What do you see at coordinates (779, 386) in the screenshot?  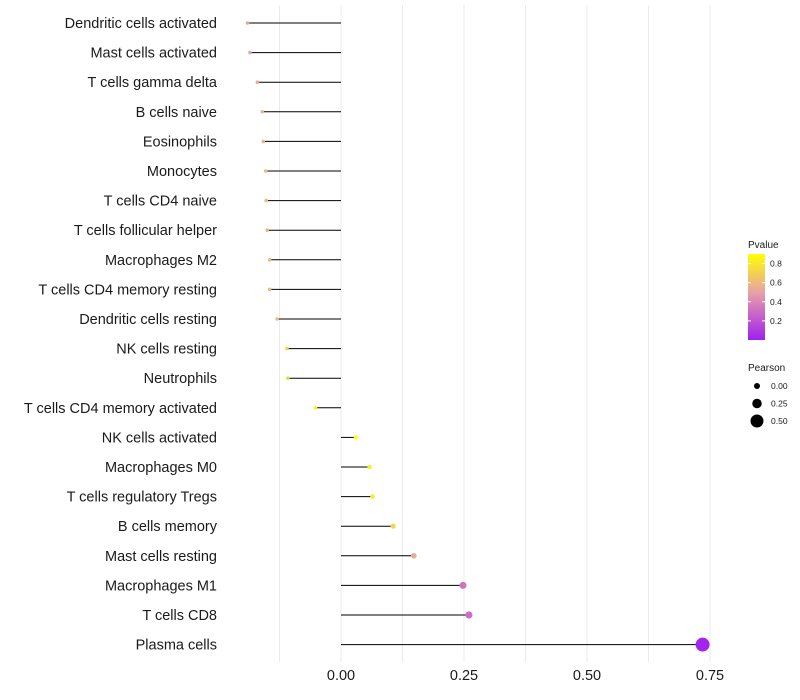 I see `size-legend-label: 0.00` at bounding box center [779, 386].